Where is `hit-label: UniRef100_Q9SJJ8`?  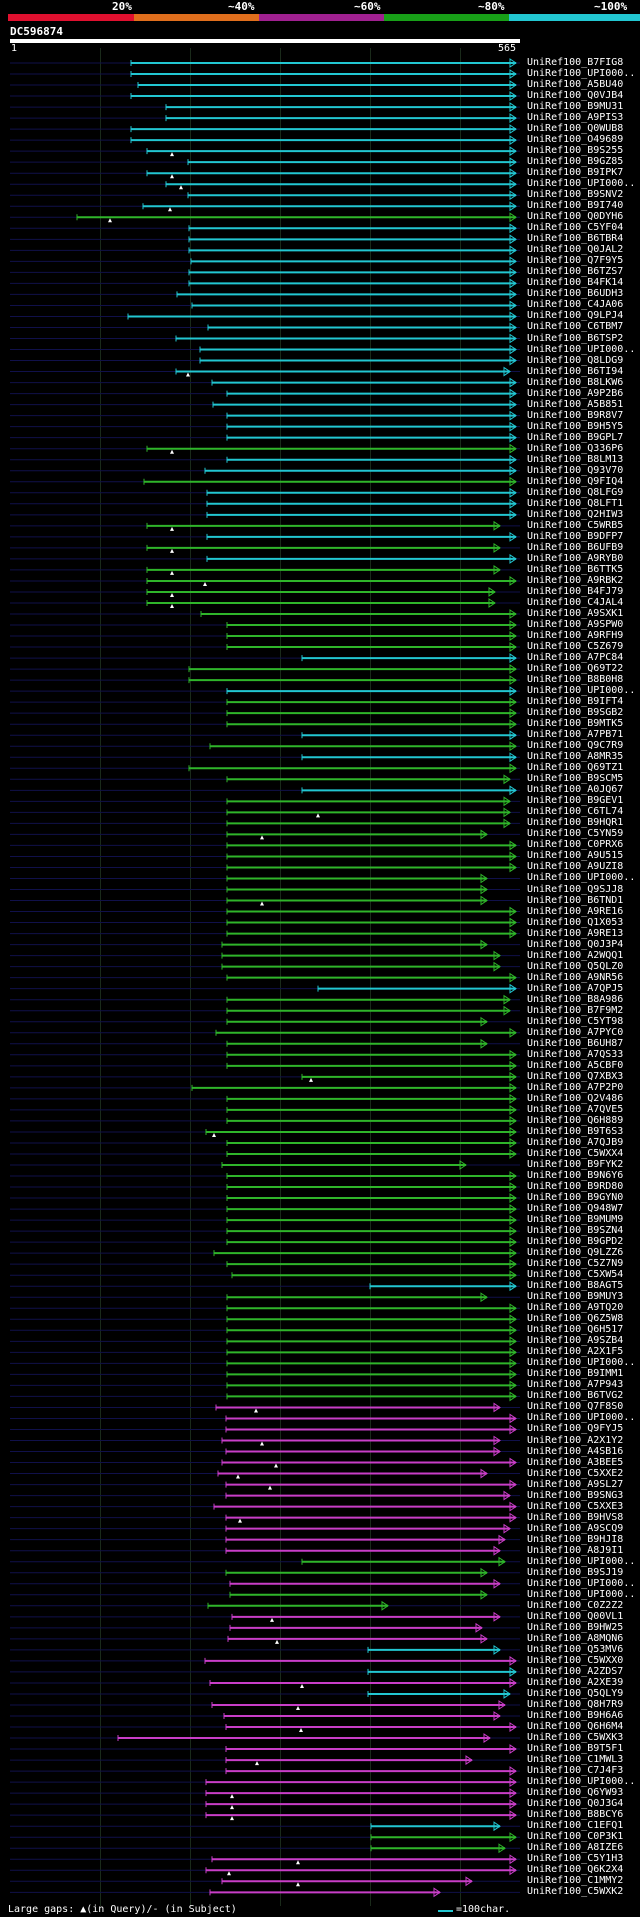
hit-label: UniRef100_Q9SJJ8 is located at coordinates (575, 889).